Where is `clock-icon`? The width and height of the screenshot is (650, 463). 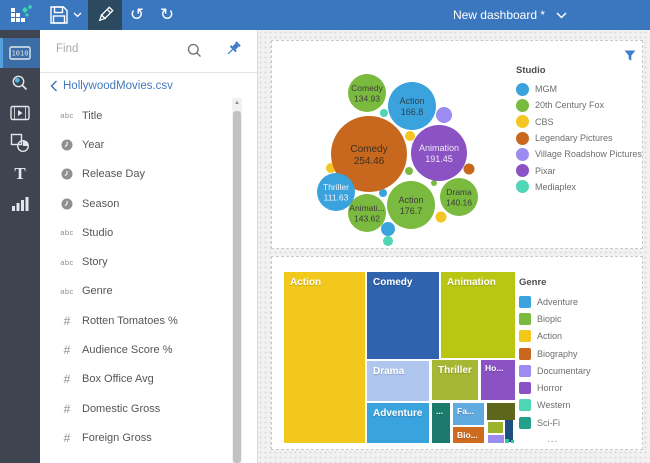
clock-icon is located at coordinates (67, 204).